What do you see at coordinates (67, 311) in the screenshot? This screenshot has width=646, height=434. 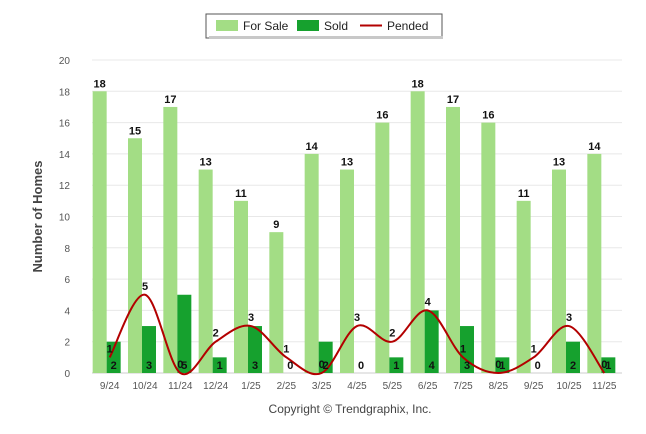 I see `y-tick-label: 4` at bounding box center [67, 311].